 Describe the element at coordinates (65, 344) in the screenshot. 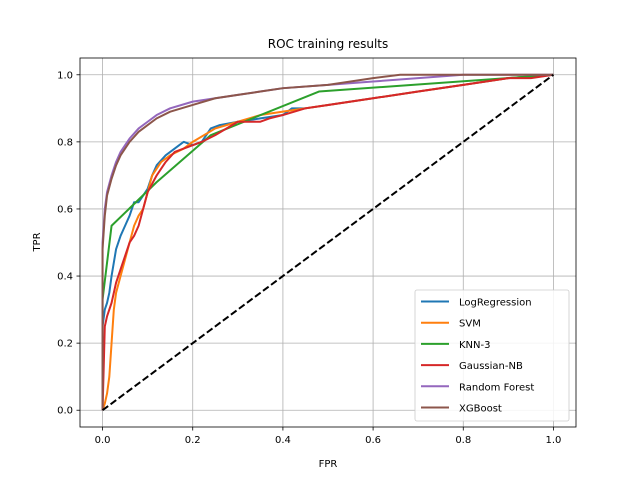

I see `y-tick-label: 0.2` at that location.